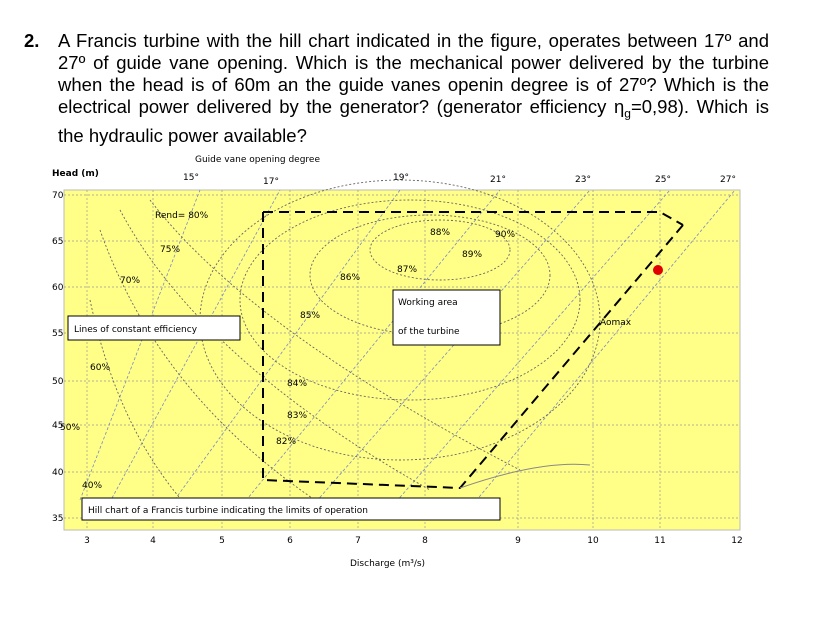 The width and height of the screenshot is (832, 626). What do you see at coordinates (518, 541) in the screenshot?
I see `x-tick-label: 9` at bounding box center [518, 541].